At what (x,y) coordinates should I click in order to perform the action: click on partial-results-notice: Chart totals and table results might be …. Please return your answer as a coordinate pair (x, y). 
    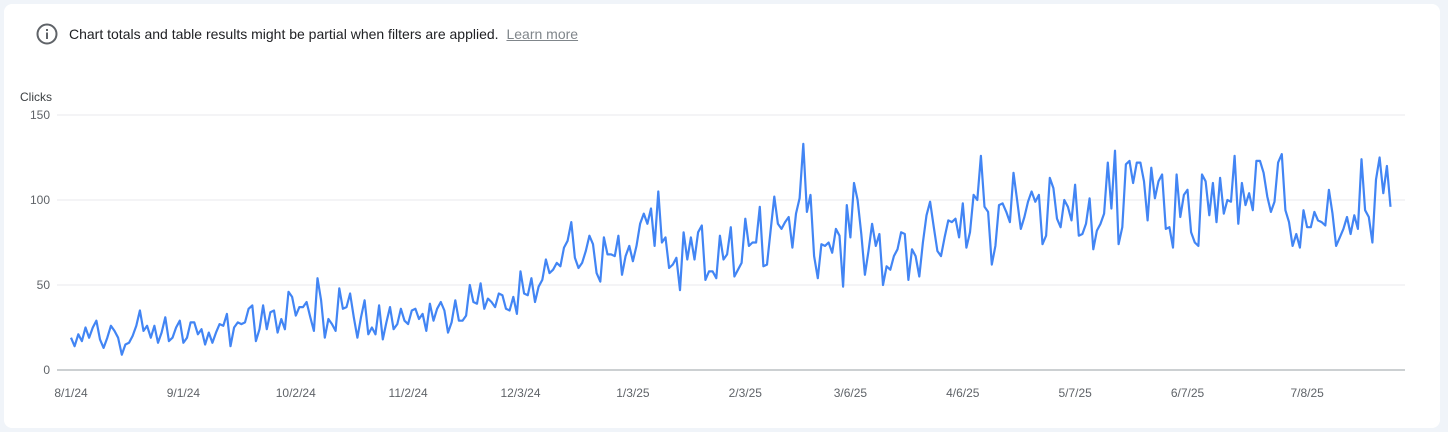
    Looking at the image, I should click on (306, 34).